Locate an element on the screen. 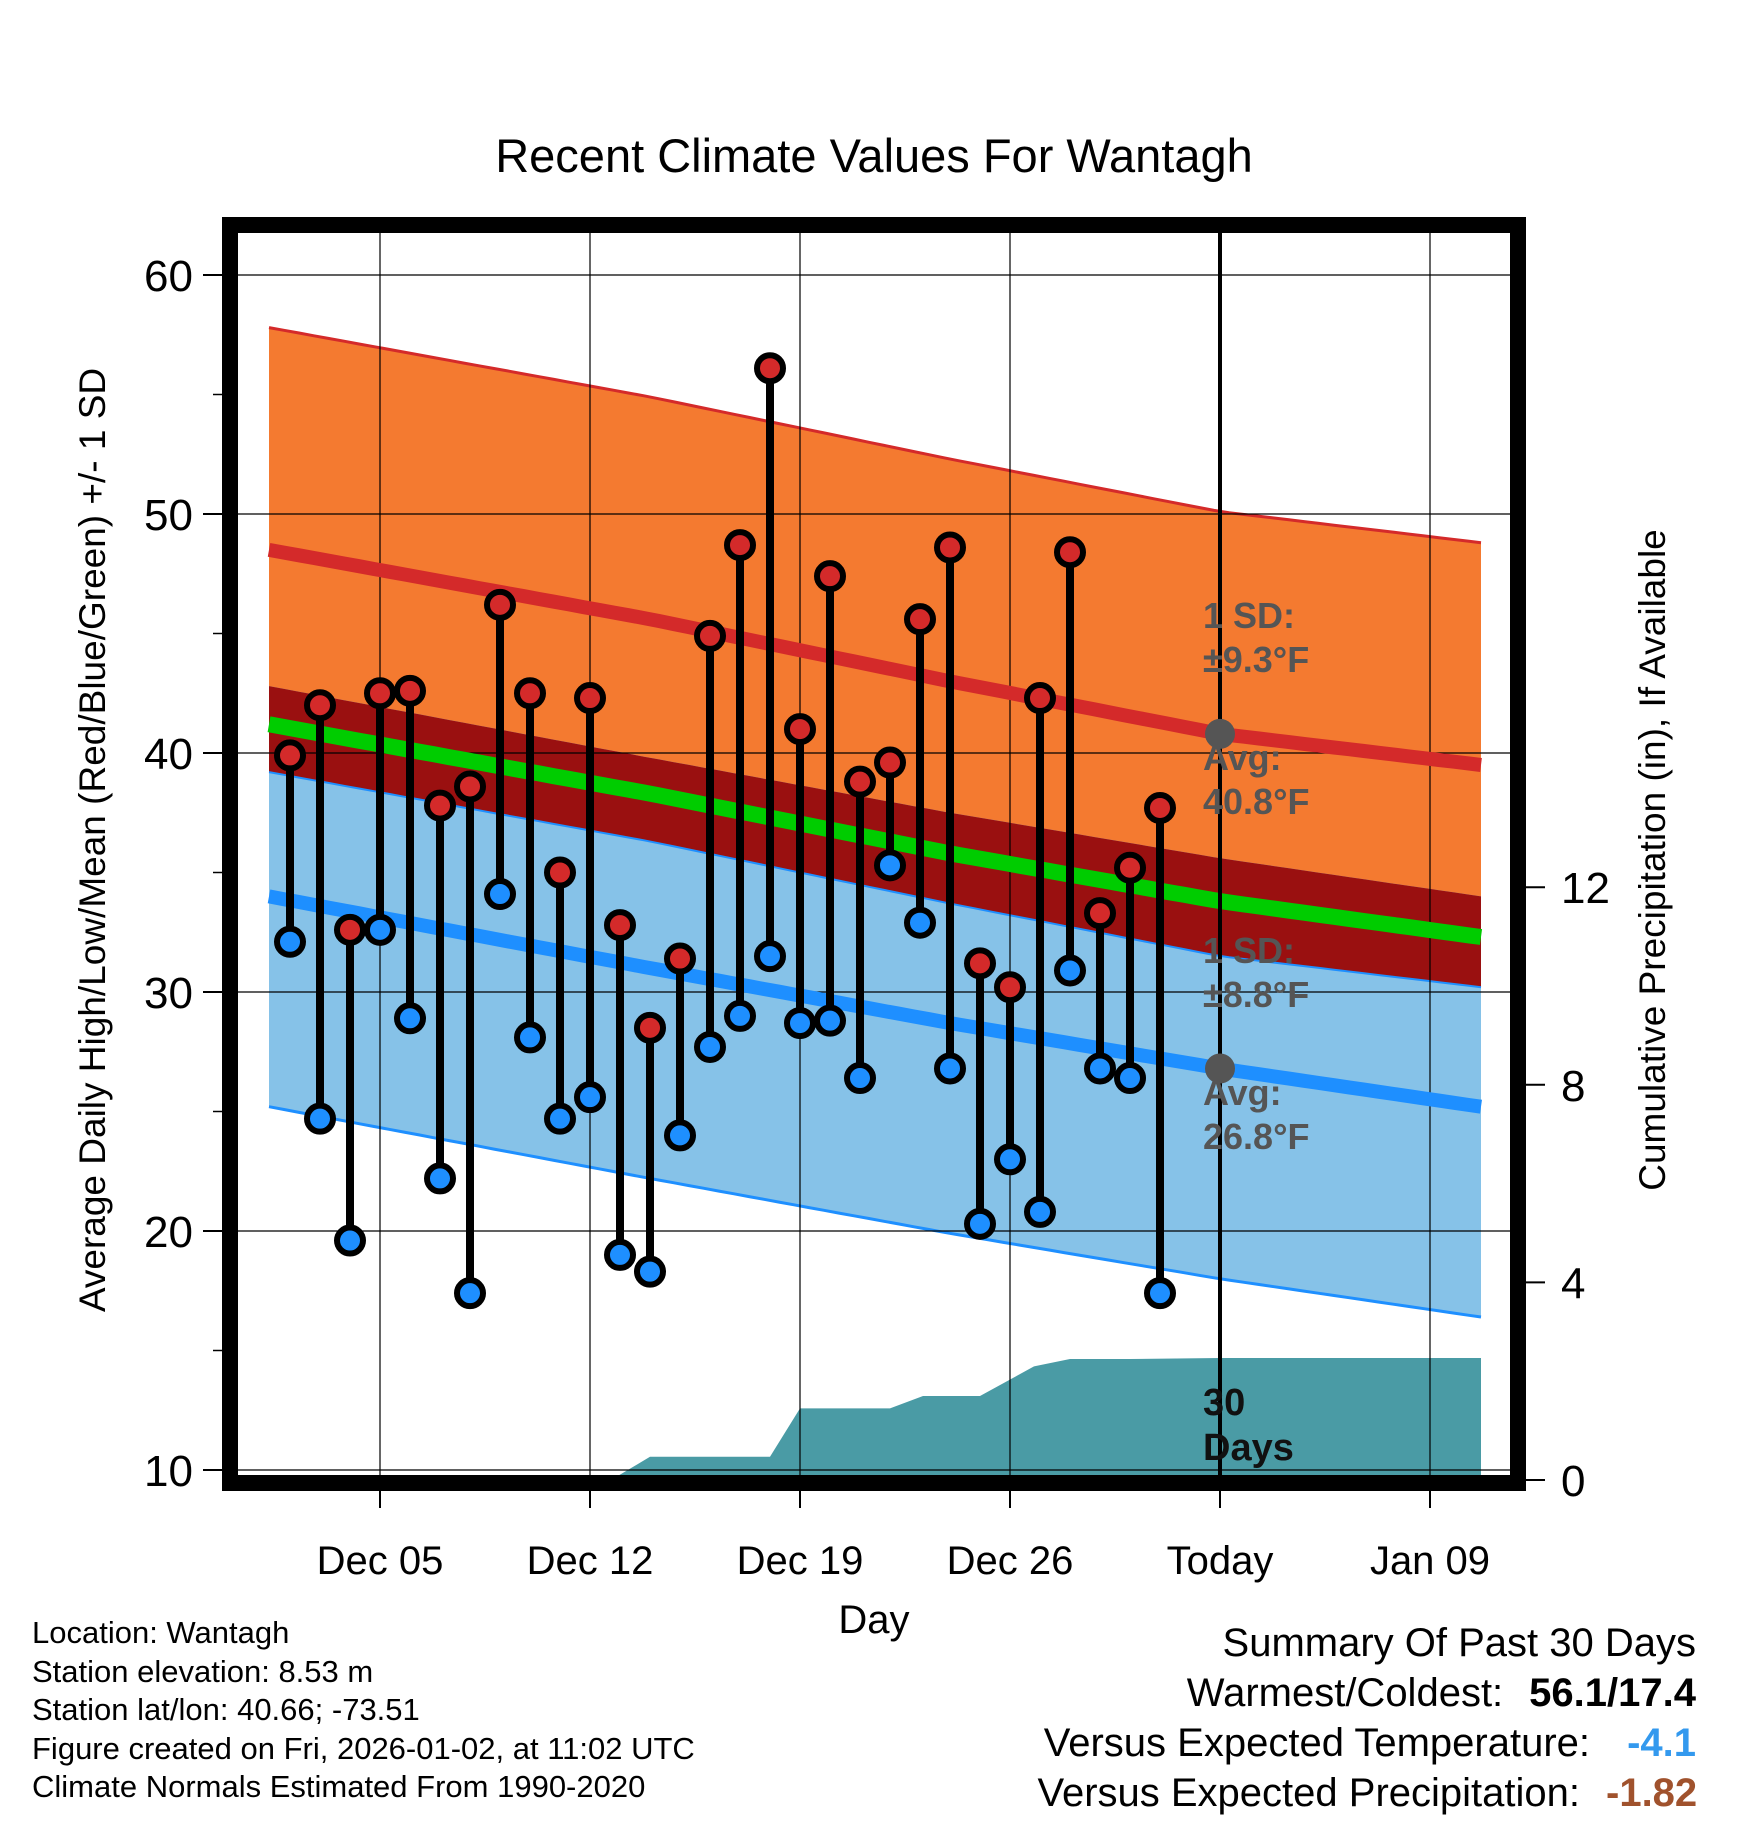  y-tick-label: 60 is located at coordinates (168, 276).